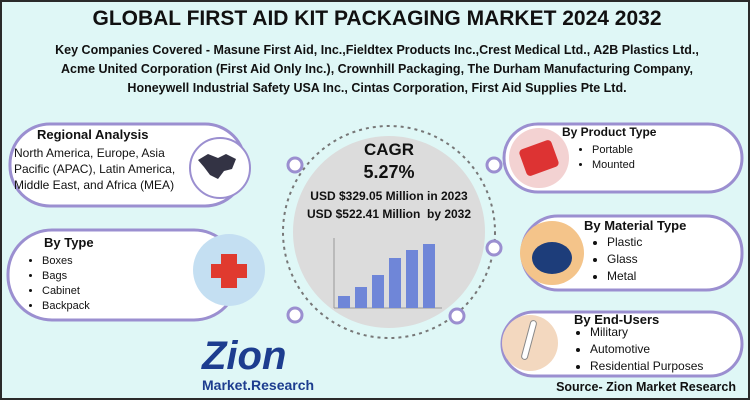 The width and height of the screenshot is (750, 400). Describe the element at coordinates (609, 132) in the screenshot. I see `product-title: By Product Type` at that location.